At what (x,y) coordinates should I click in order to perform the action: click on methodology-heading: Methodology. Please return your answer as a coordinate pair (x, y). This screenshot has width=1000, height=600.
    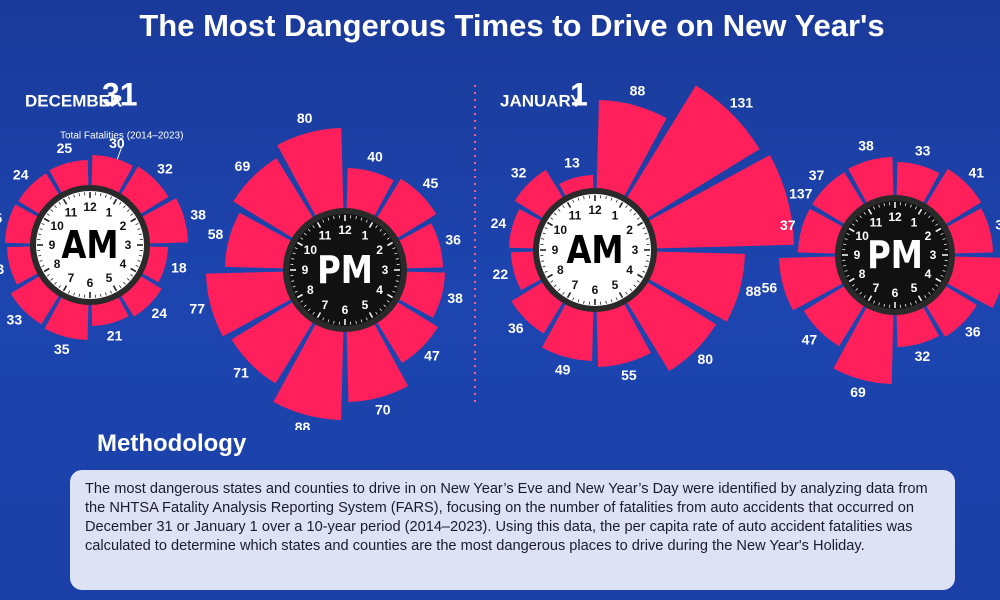
    Looking at the image, I should click on (172, 443).